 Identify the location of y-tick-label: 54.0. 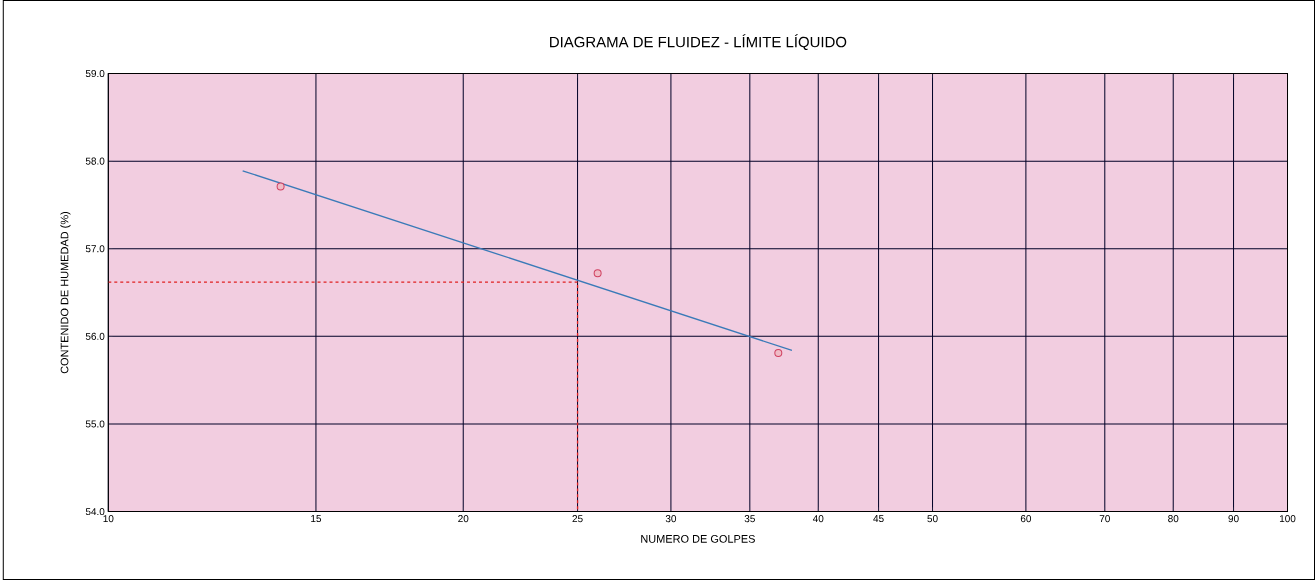
(95, 512).